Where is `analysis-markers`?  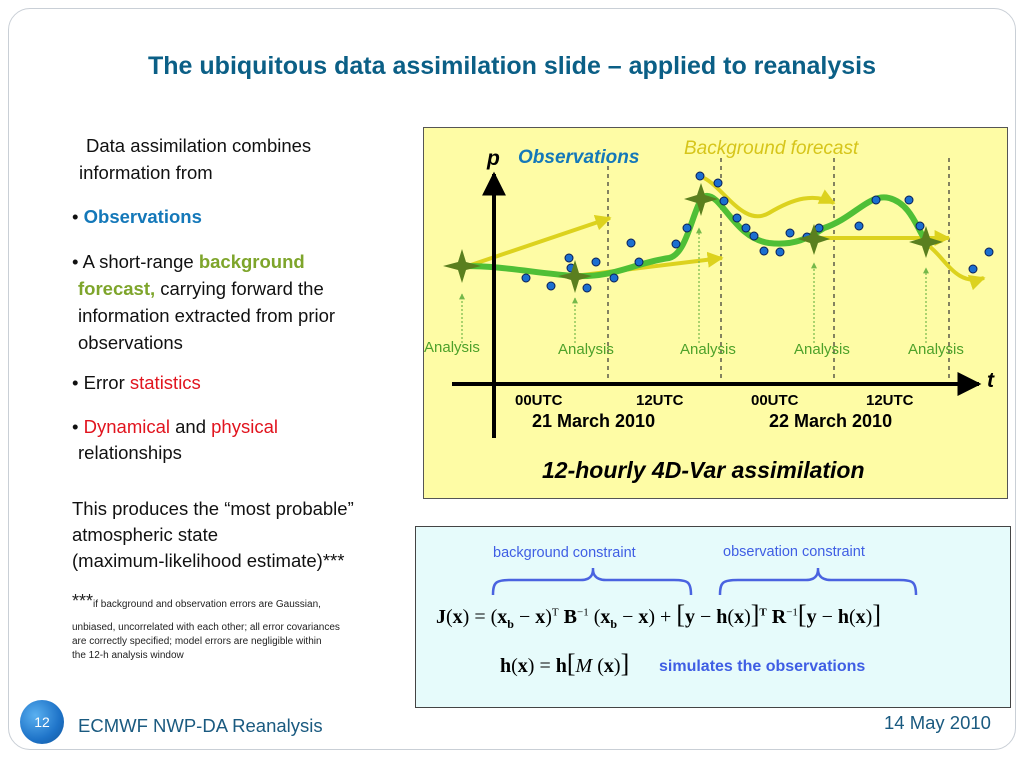 analysis-markers is located at coordinates (693, 238).